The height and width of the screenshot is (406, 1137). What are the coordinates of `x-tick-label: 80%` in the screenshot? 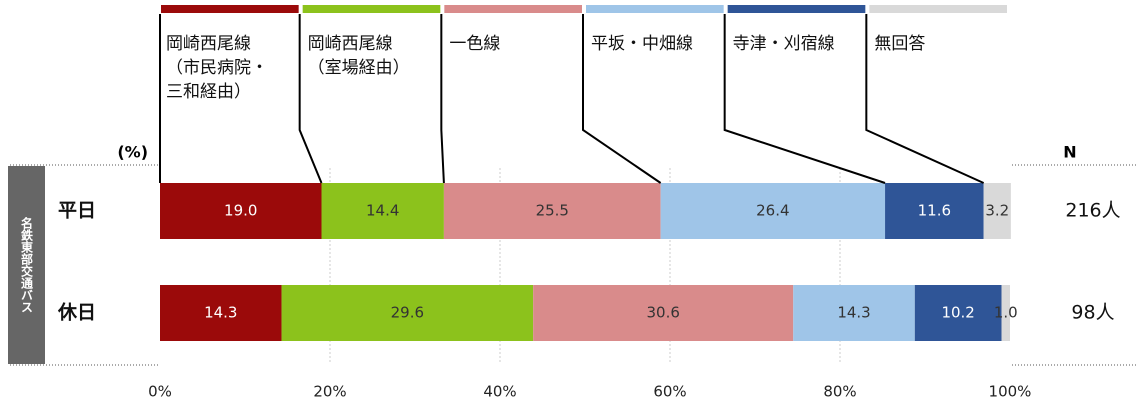 It's located at (839, 392).